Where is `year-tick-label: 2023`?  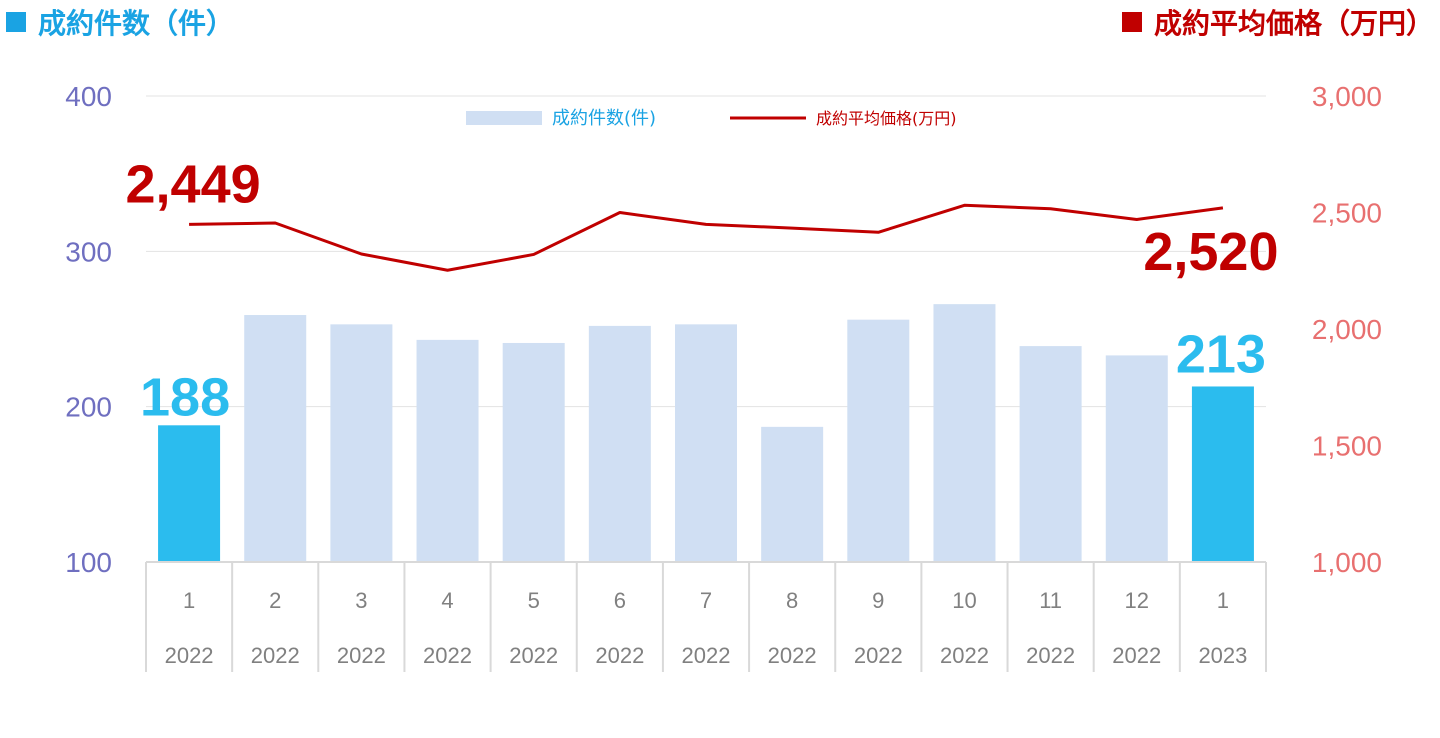
year-tick-label: 2023 is located at coordinates (1222, 655).